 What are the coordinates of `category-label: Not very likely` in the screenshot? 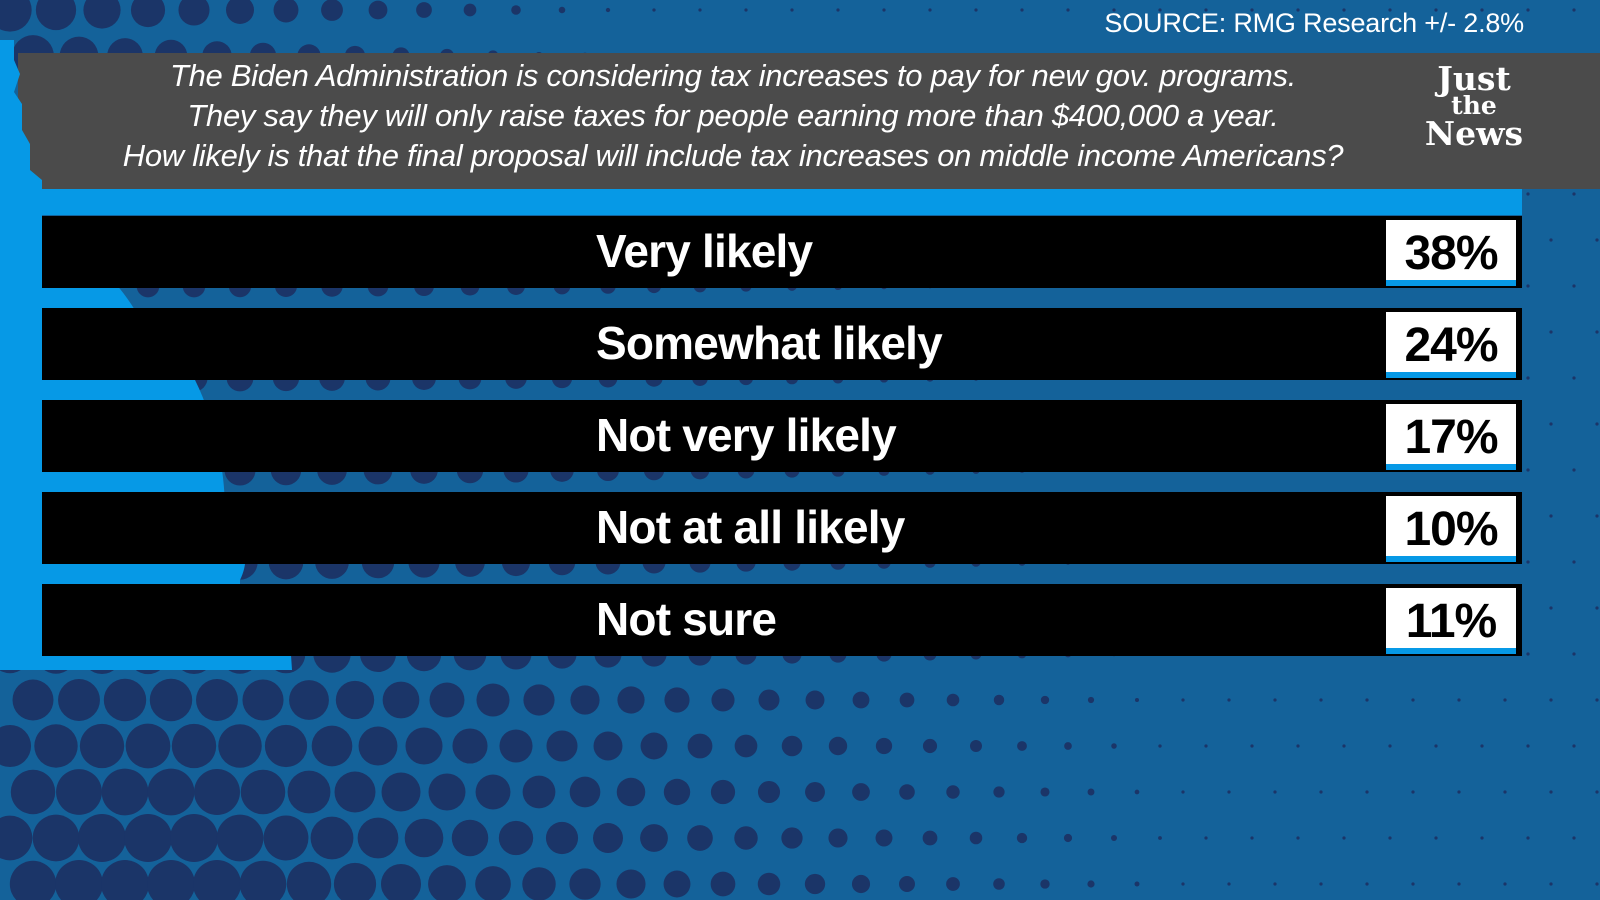 It's located at (746, 435).